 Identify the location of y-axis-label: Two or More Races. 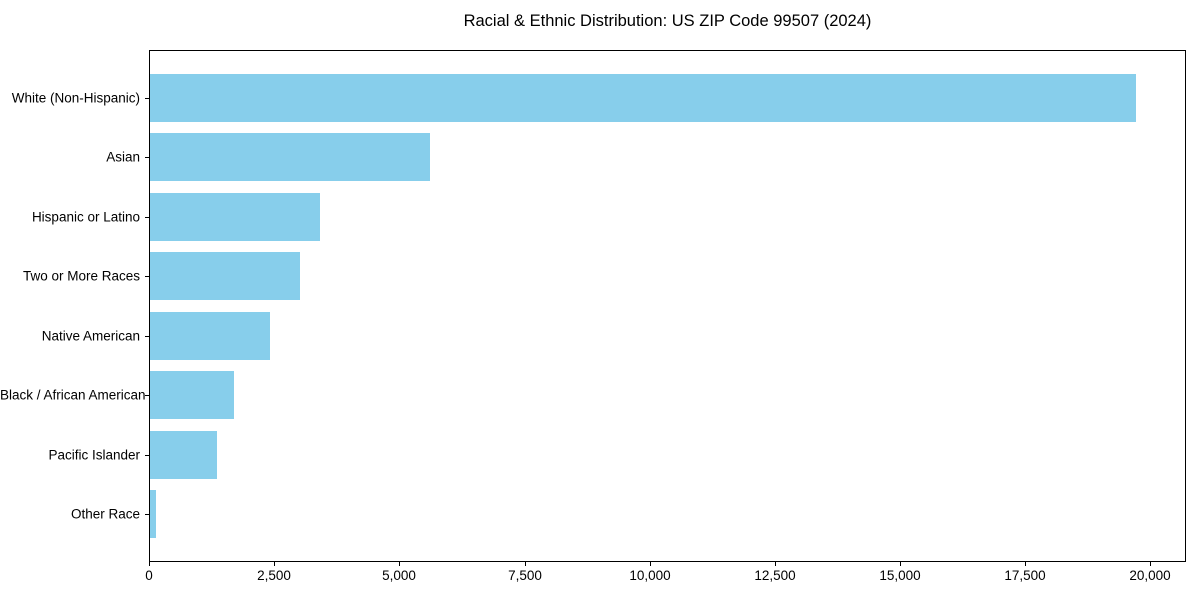
(81, 276).